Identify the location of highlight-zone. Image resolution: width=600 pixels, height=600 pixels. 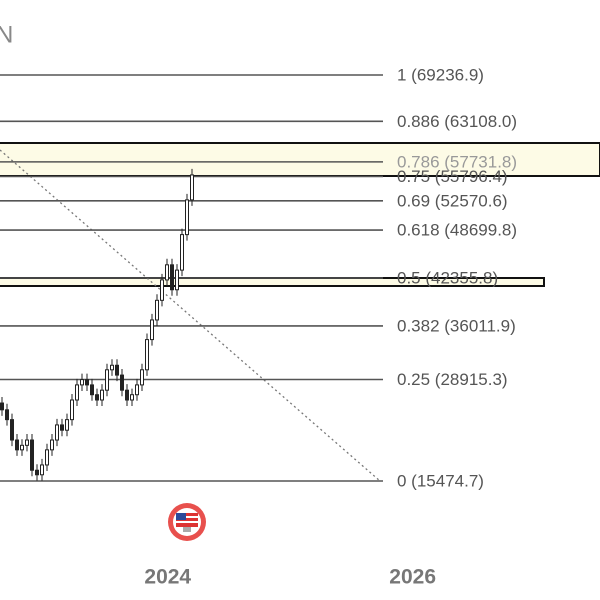
(300, 159).